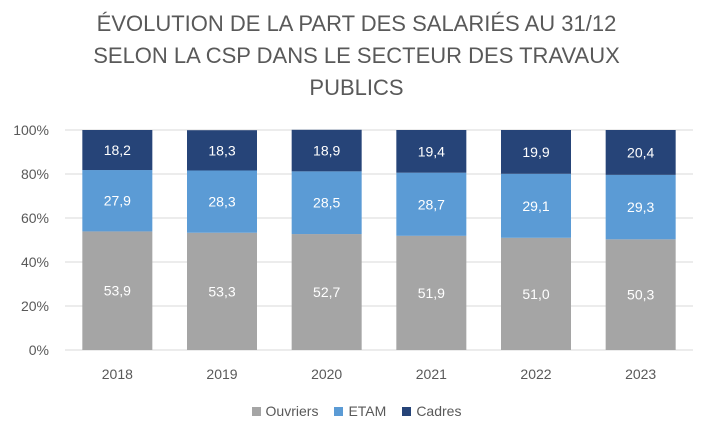 The width and height of the screenshot is (713, 436). I want to click on legend-item-etam: ETAM, so click(360, 411).